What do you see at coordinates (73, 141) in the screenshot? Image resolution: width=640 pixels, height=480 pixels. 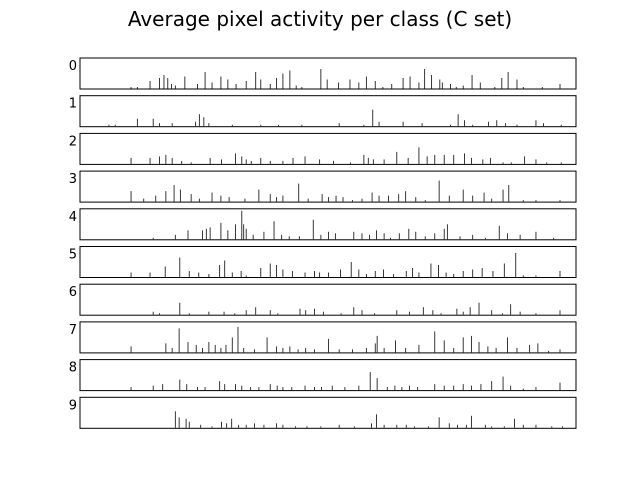 I see `class-label: 2` at bounding box center [73, 141].